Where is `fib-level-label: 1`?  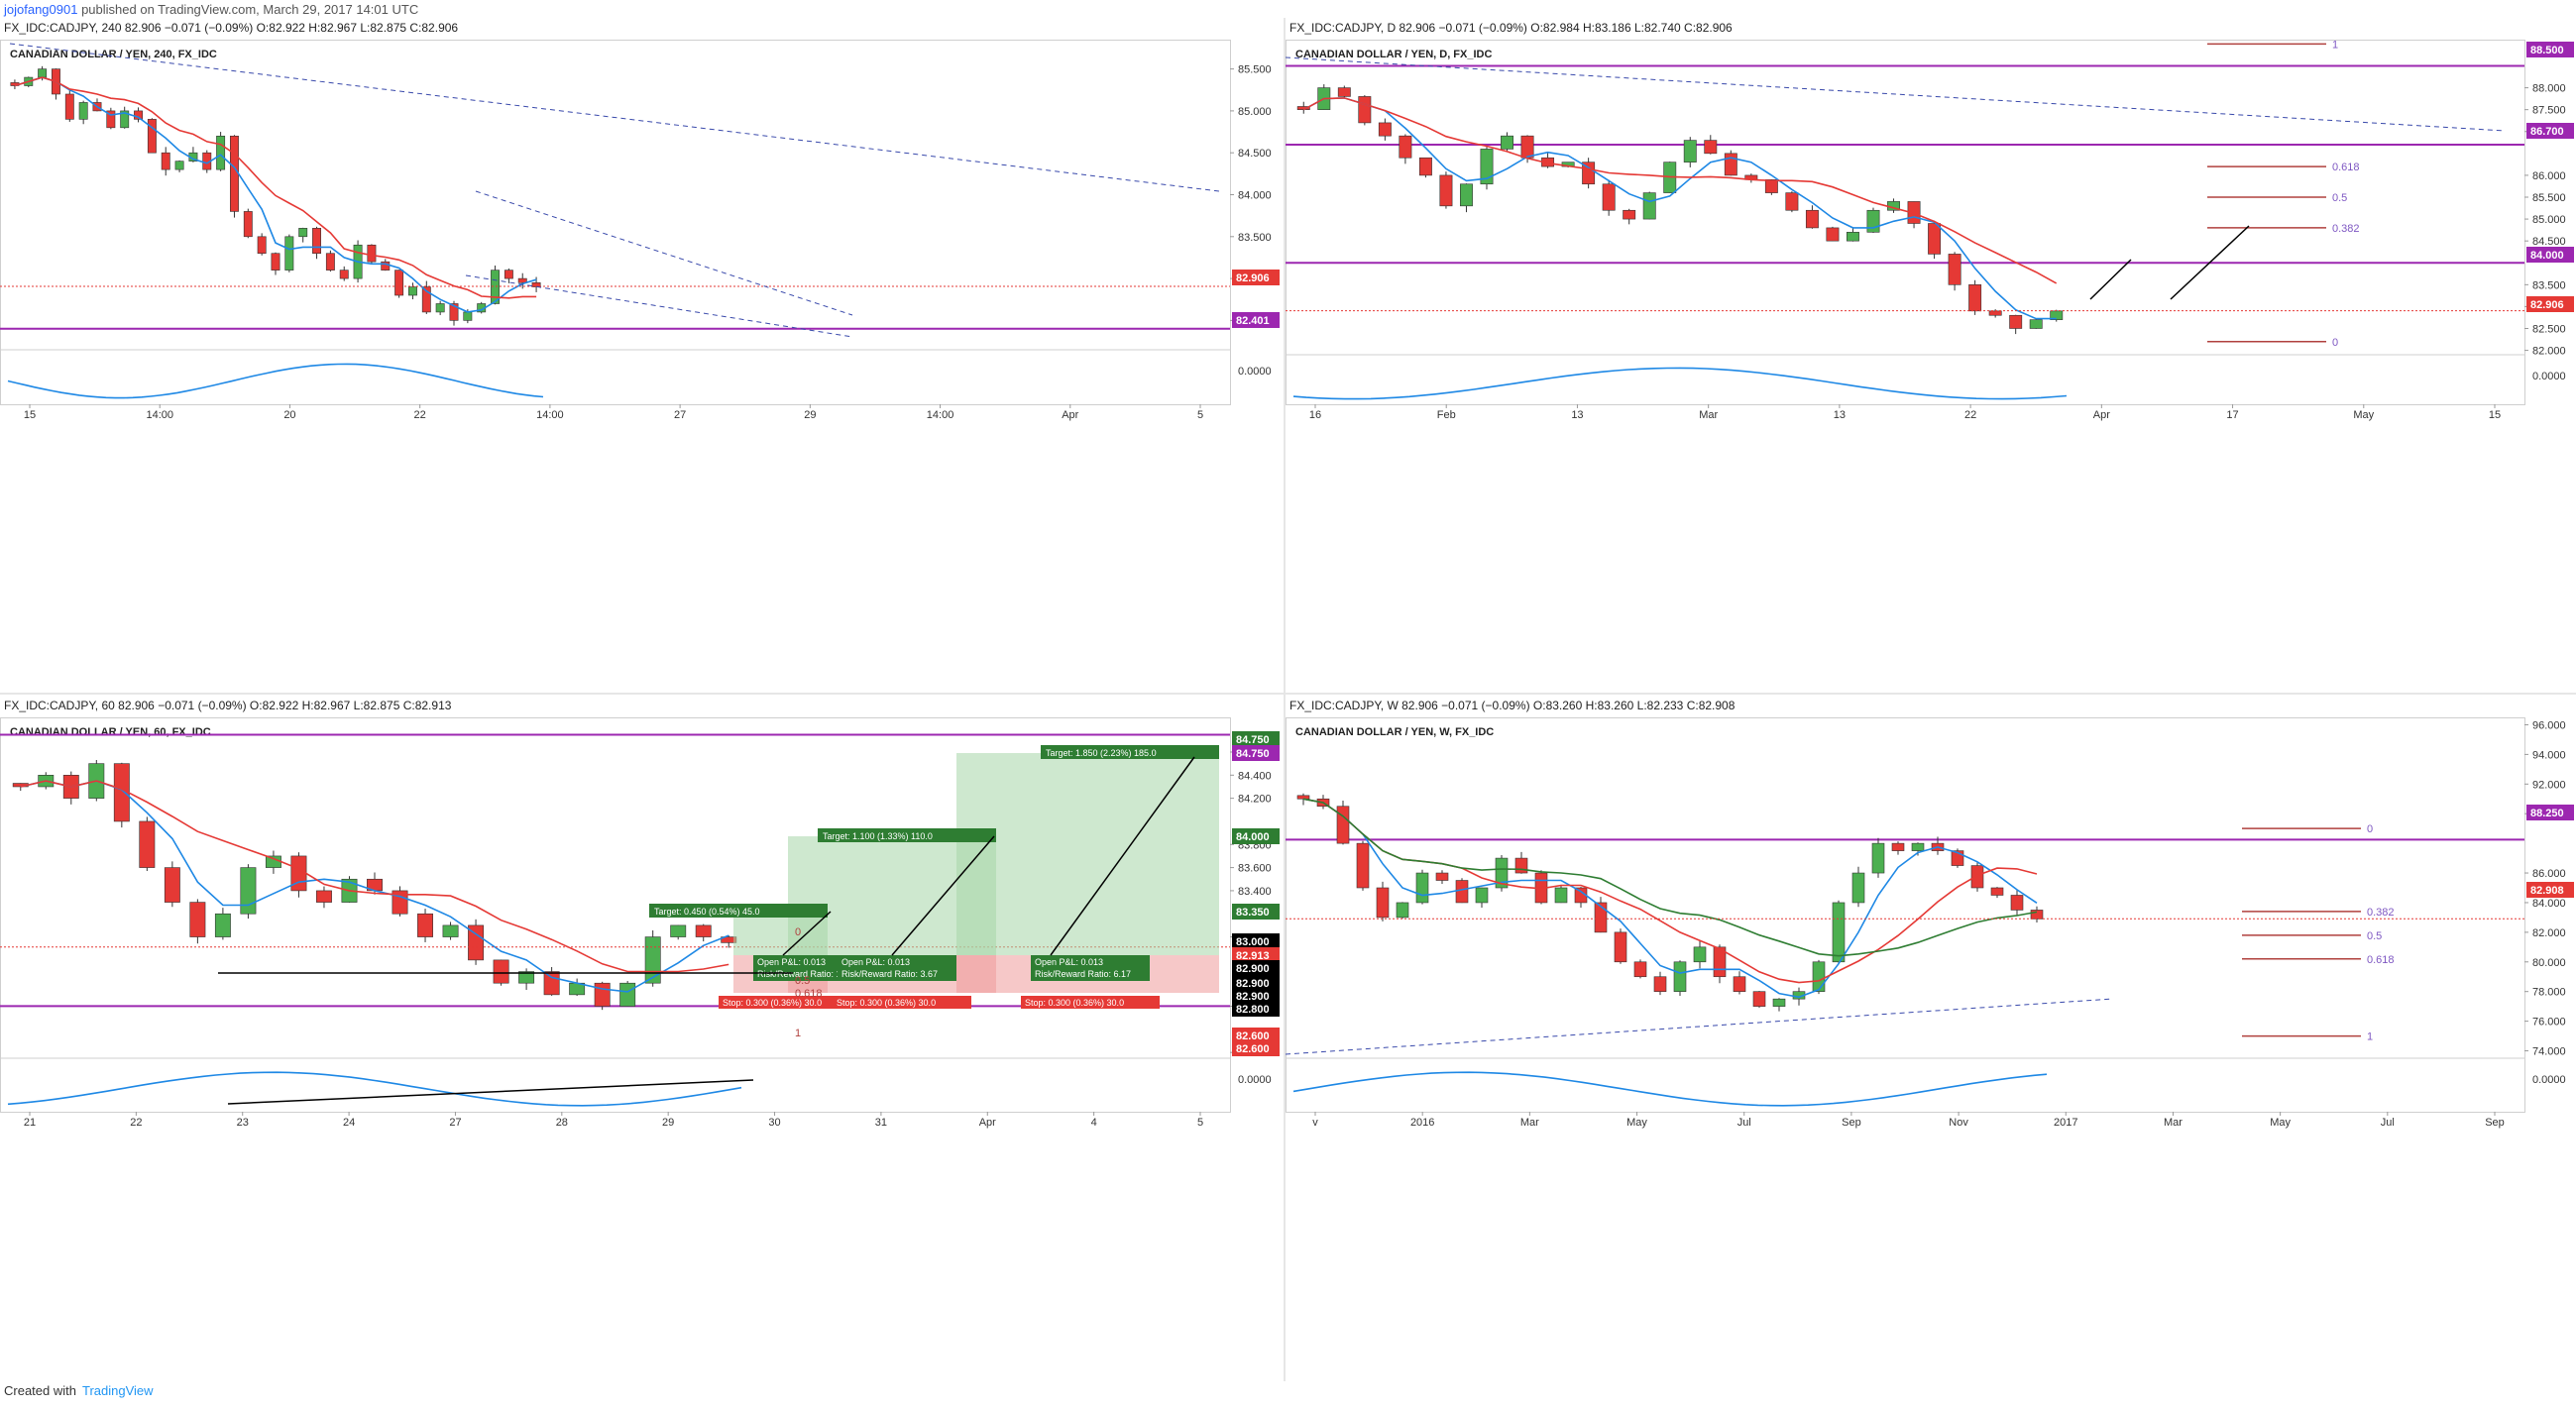 fib-level-label: 1 is located at coordinates (2370, 1037).